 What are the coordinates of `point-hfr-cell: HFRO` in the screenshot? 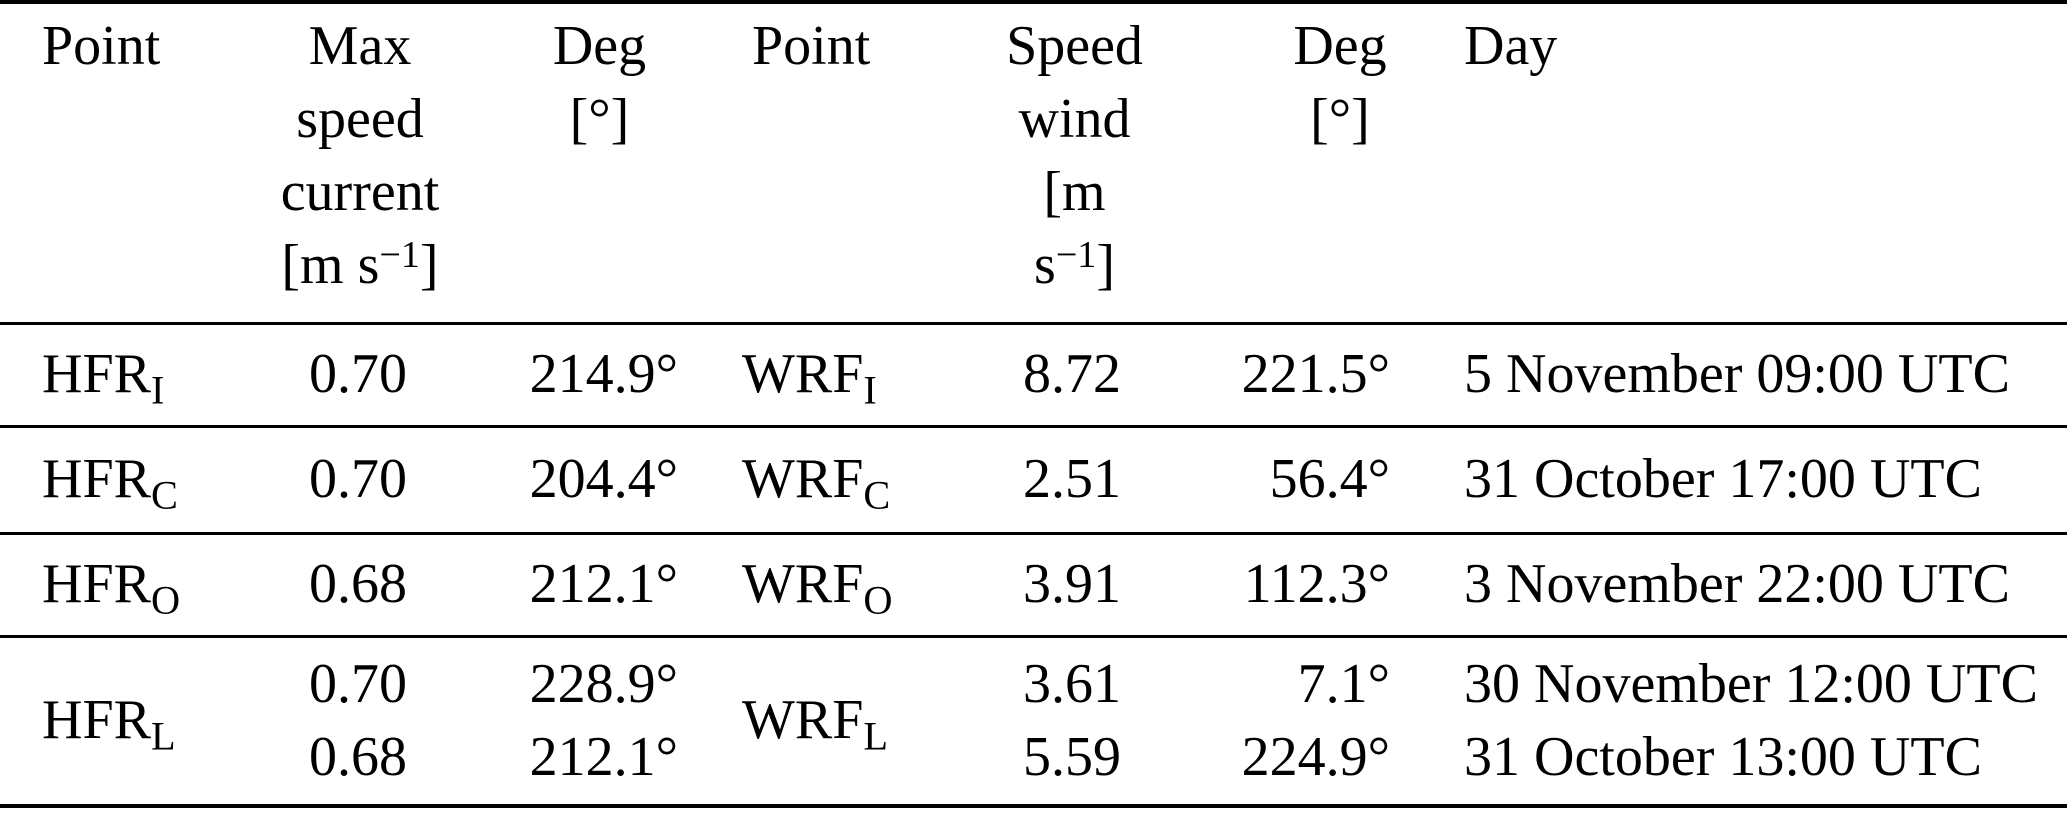 It's located at (107, 584).